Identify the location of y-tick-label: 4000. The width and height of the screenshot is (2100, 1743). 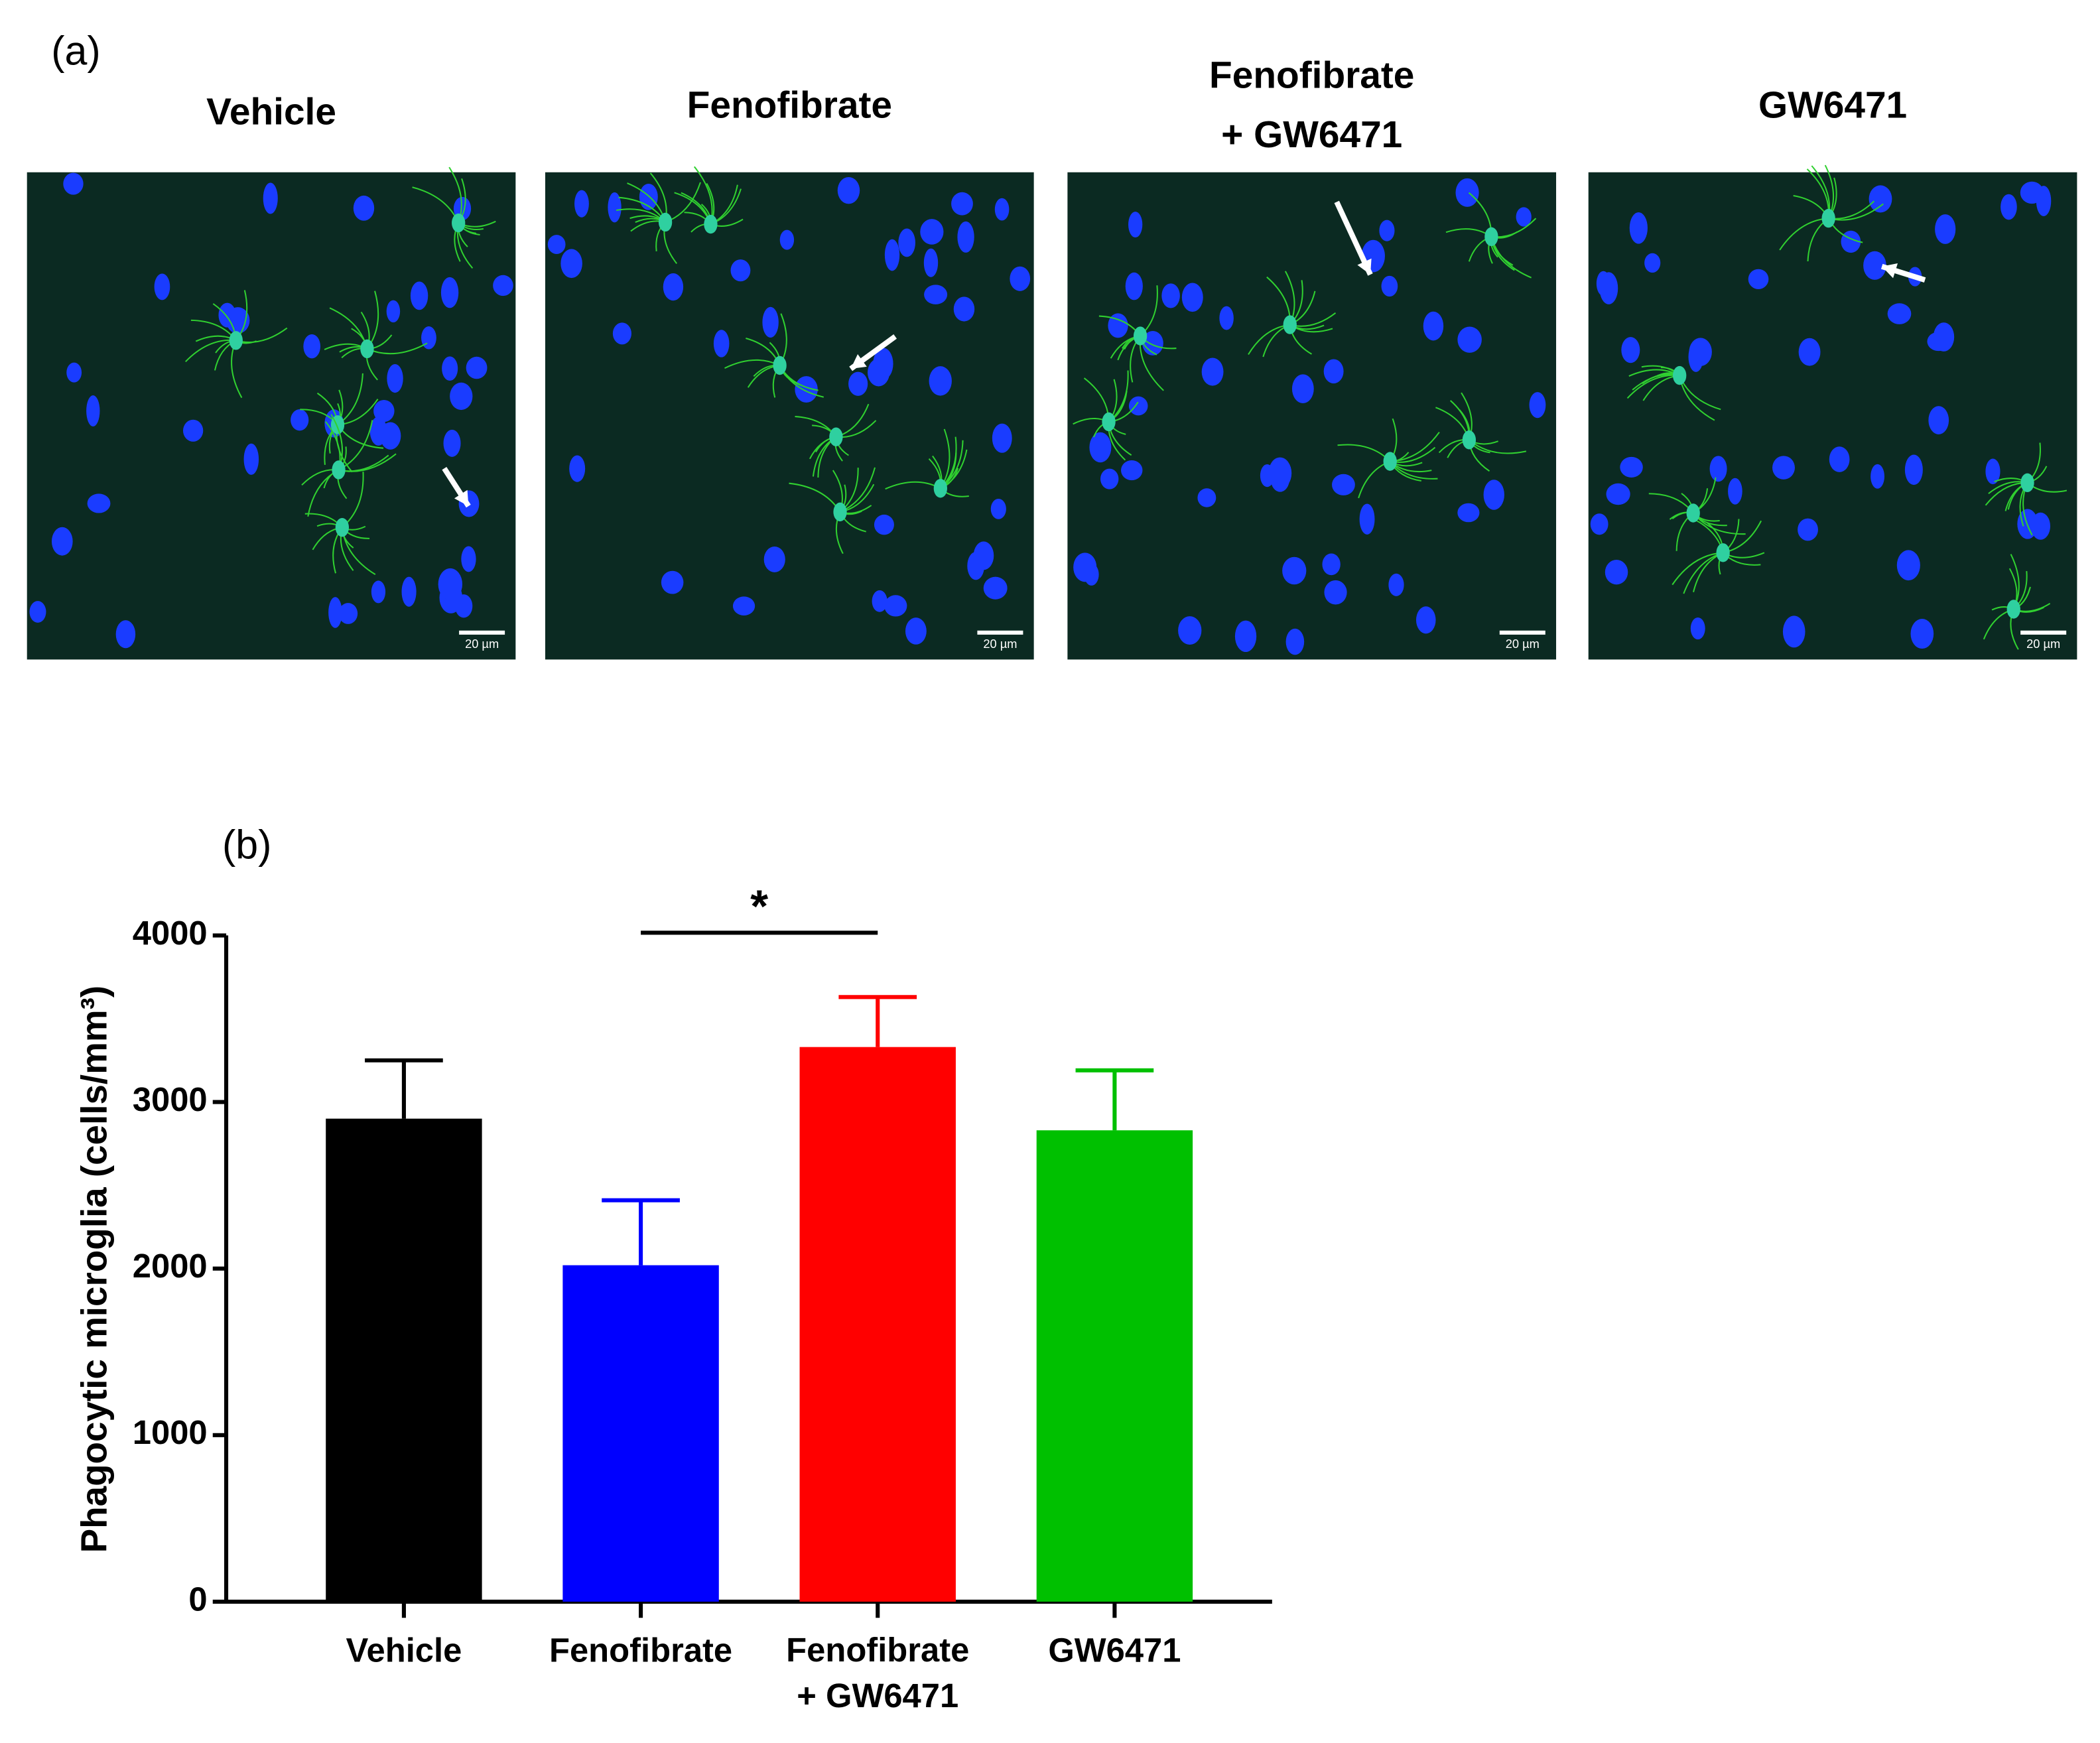
(170, 933).